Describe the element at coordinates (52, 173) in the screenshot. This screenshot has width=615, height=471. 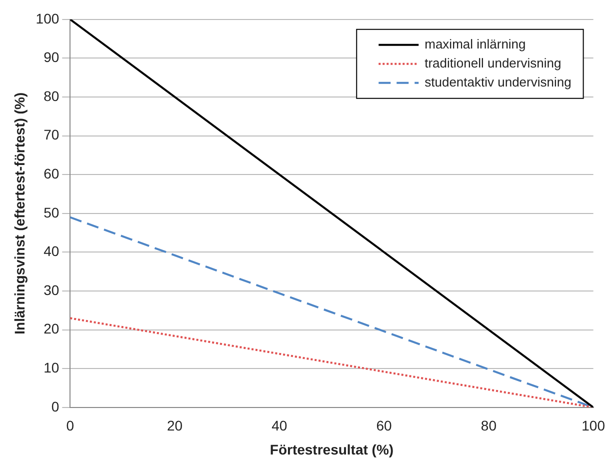
I see `y-tick-label: 60` at that location.